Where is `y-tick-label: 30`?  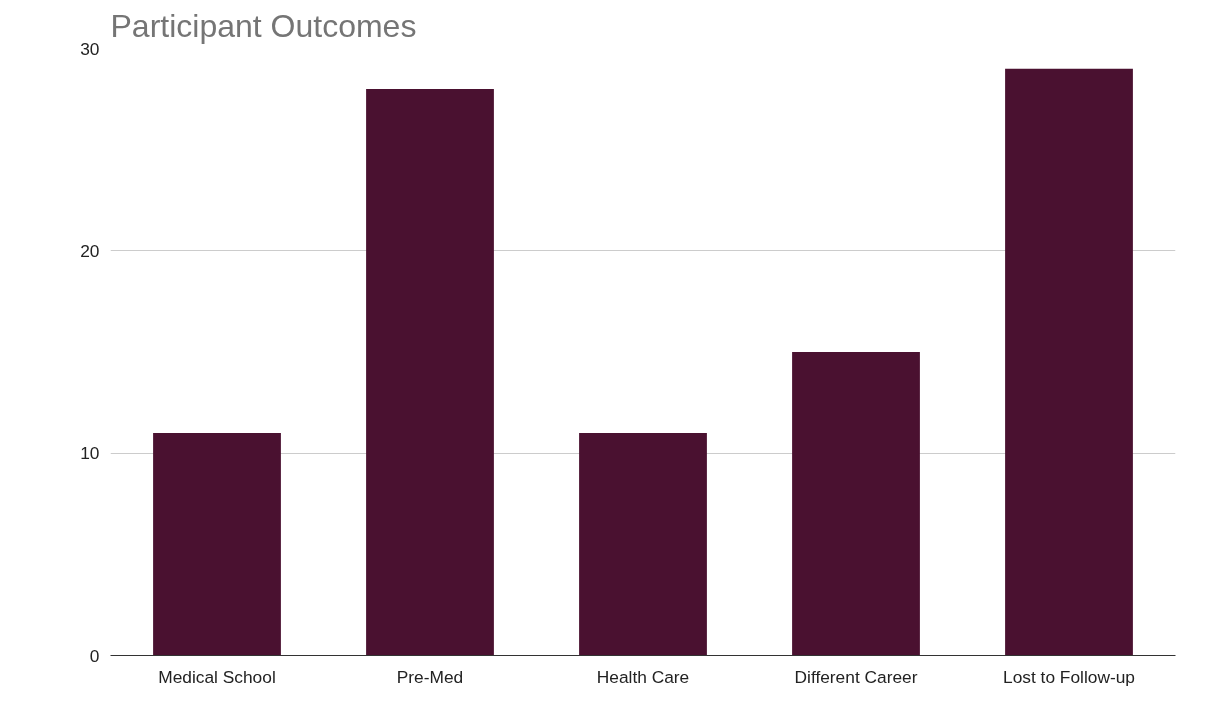
y-tick-label: 30 is located at coordinates (90, 48).